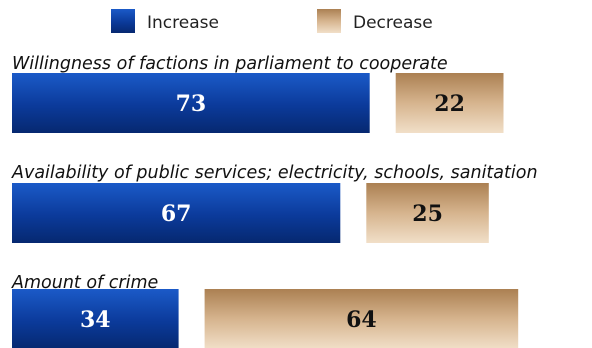 Image resolution: width=592 pixels, height=348 pixels. I want to click on value-label-increase-1: 73, so click(191, 104).